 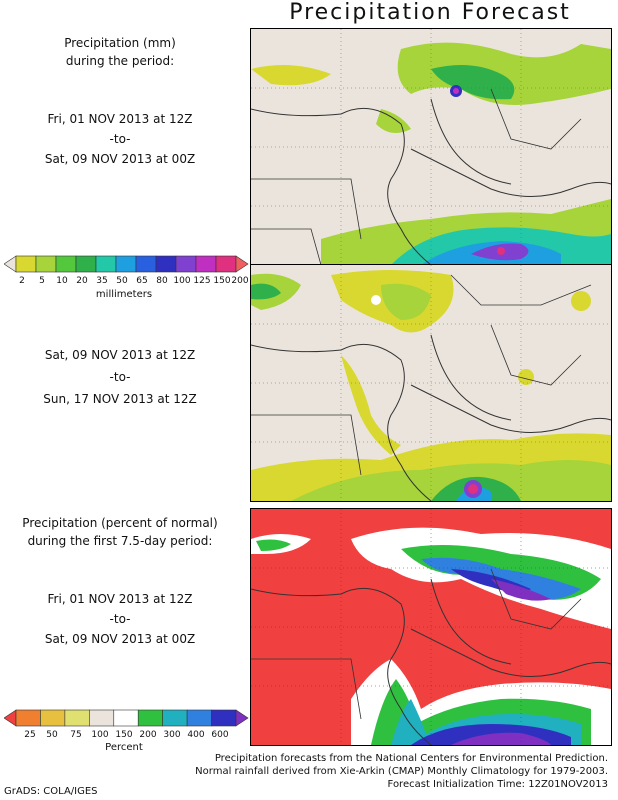 I want to click on colorbar-percent-ticks: 25 50 75 100 150 200 300 400 600, so click(x=127, y=736).